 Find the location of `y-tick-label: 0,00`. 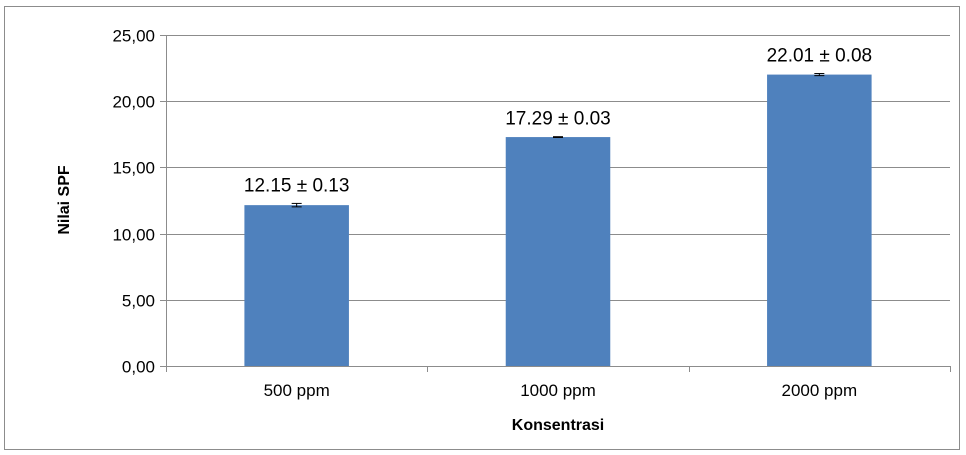

y-tick-label: 0,00 is located at coordinates (138, 367).